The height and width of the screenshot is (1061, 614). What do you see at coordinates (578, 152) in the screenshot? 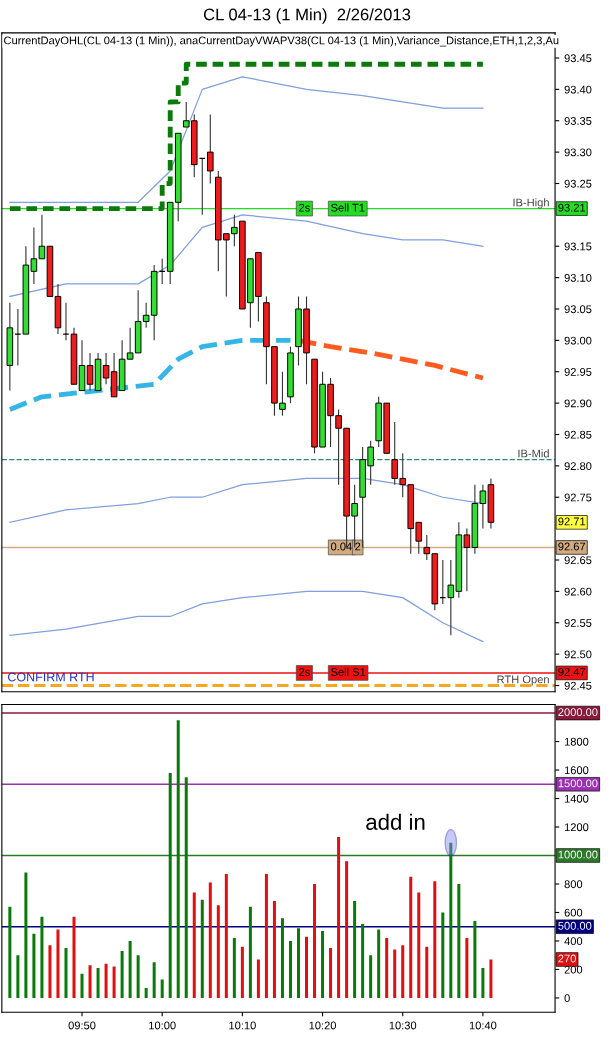
I see `y-tick-label: 93.30` at bounding box center [578, 152].